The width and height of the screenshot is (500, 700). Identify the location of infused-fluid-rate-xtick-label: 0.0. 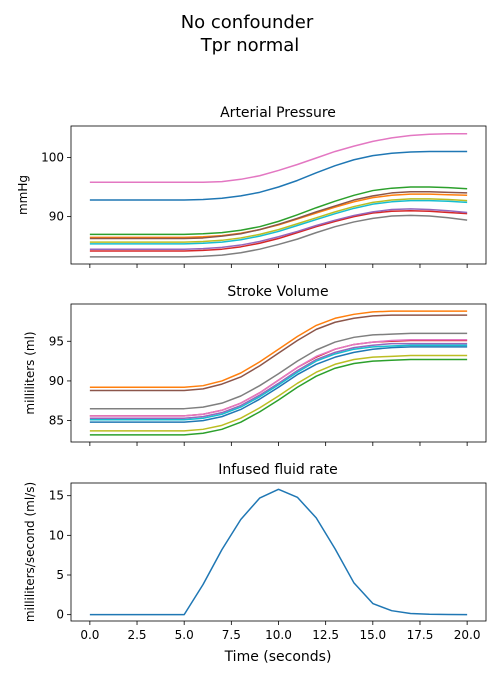
(89, 635).